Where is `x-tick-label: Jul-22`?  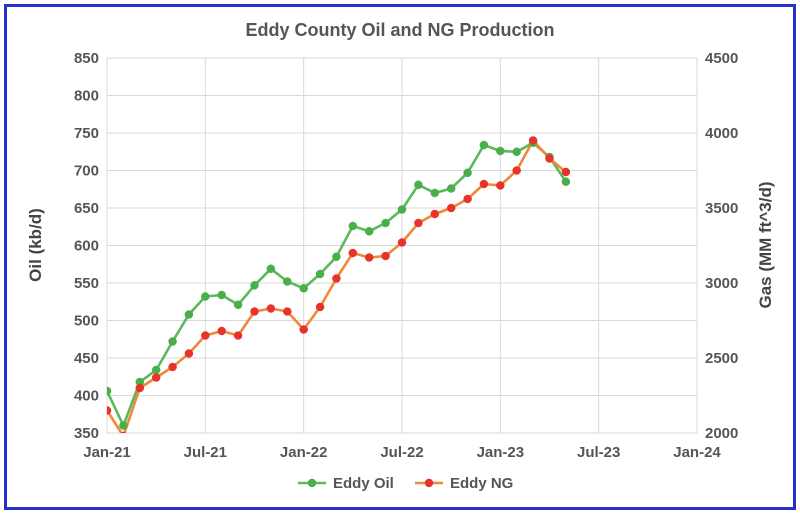
x-tick-label: Jul-22 is located at coordinates (401, 452).